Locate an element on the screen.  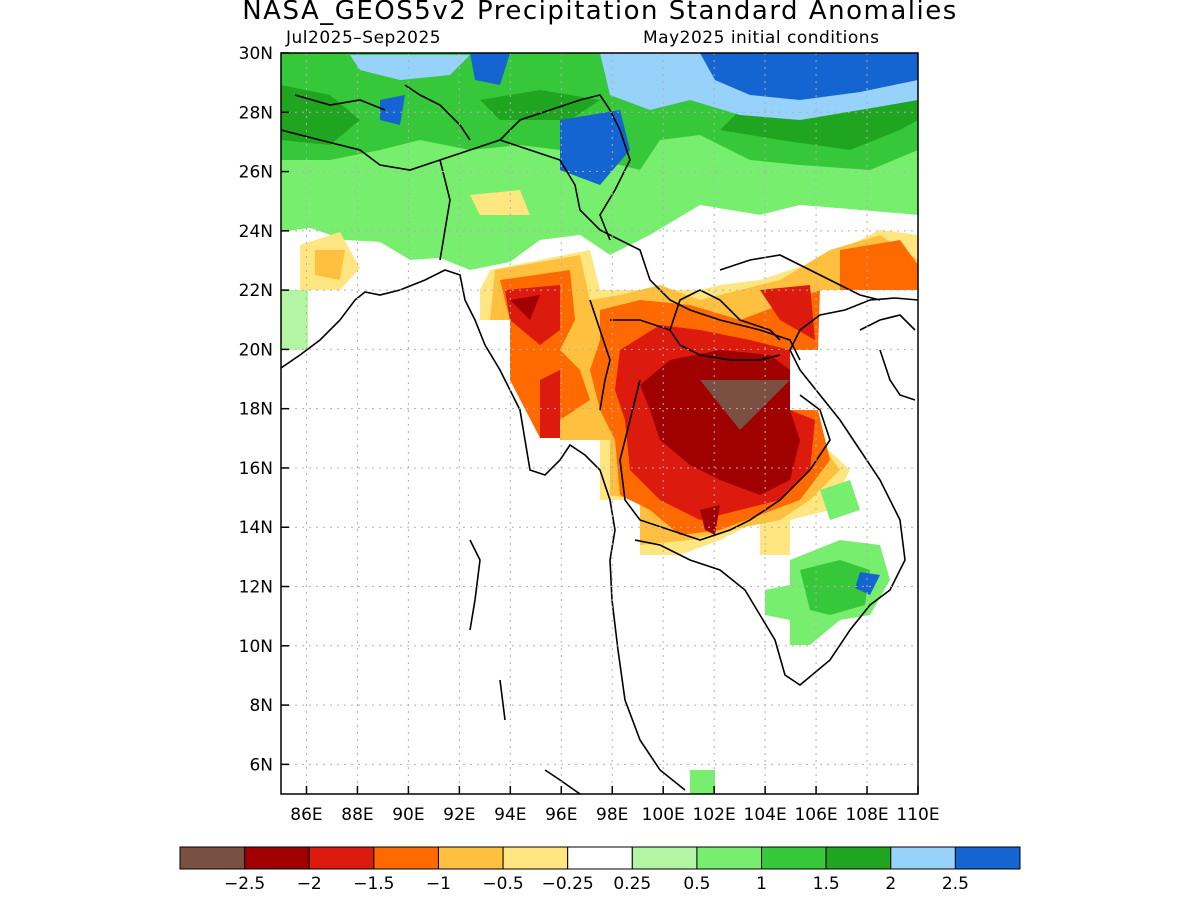
colorbar-label: 1 is located at coordinates (761, 884).